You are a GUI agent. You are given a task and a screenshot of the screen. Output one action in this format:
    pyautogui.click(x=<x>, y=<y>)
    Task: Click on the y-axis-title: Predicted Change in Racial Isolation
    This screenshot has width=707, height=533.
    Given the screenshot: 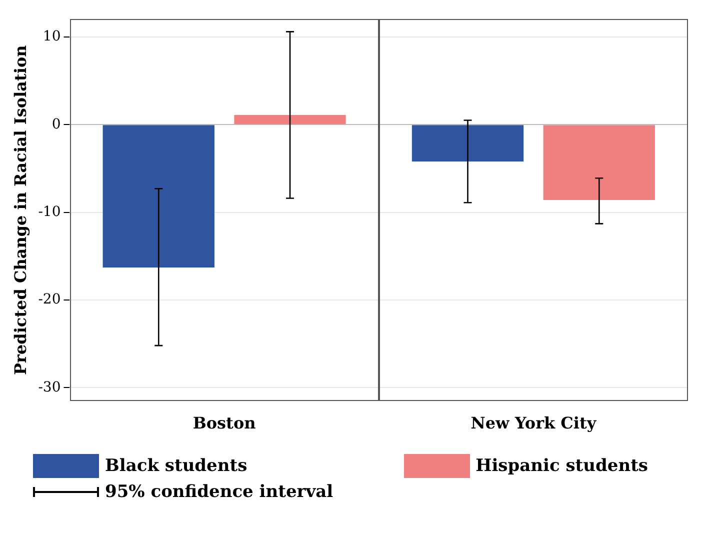 What is the action you would take?
    pyautogui.click(x=20, y=210)
    